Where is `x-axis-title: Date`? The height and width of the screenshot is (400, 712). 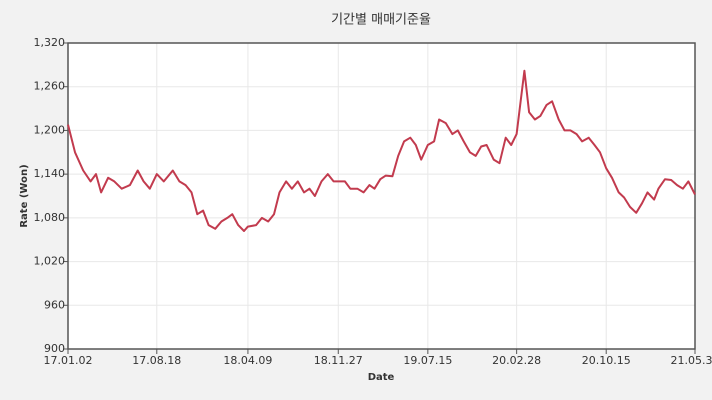
x-axis-title: Date is located at coordinates (381, 377).